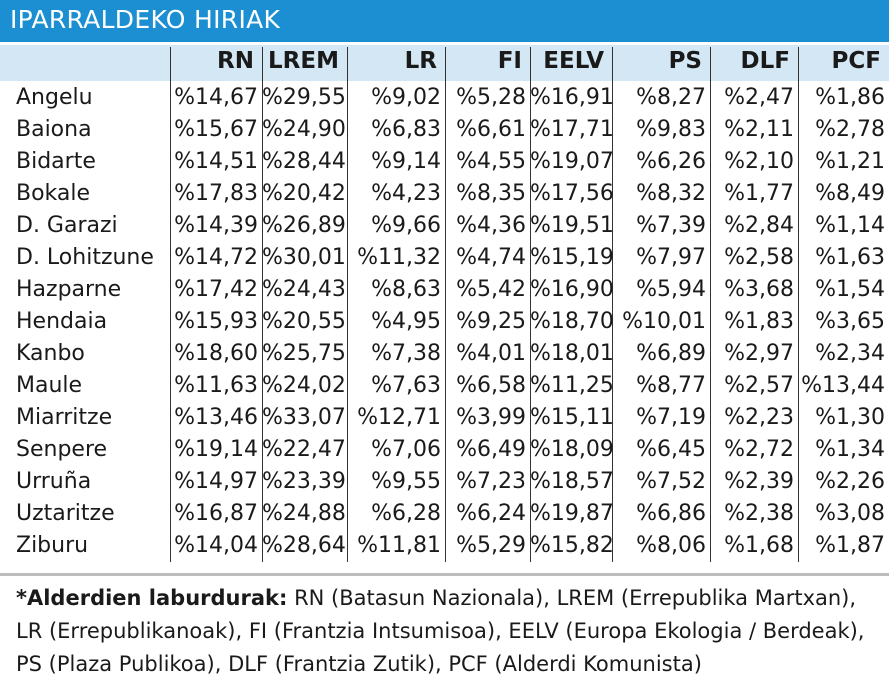  I want to click on cell: %11,63, so click(216, 385).